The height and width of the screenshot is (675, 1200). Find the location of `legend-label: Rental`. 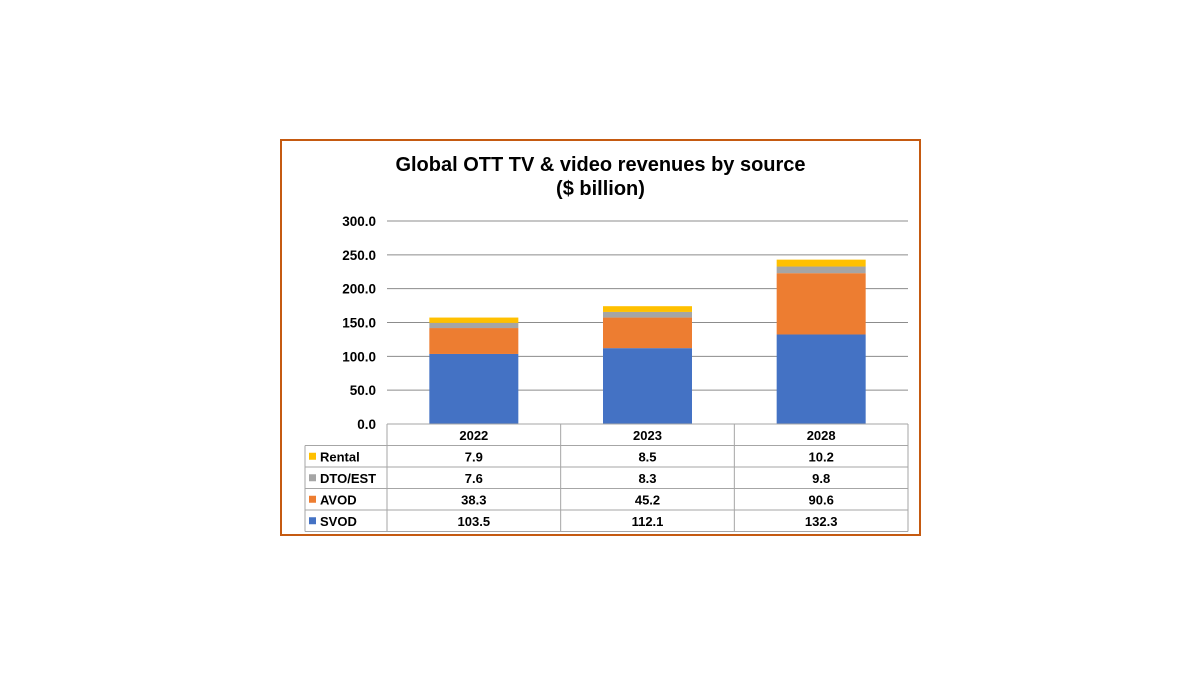

legend-label: Rental is located at coordinates (340, 456).